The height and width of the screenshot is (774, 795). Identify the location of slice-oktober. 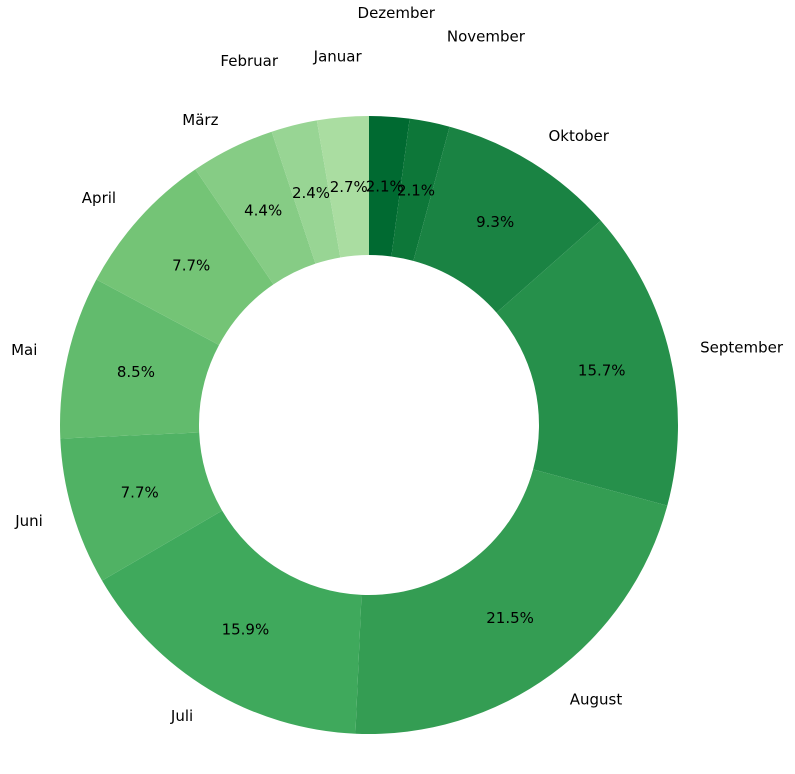
(507, 219).